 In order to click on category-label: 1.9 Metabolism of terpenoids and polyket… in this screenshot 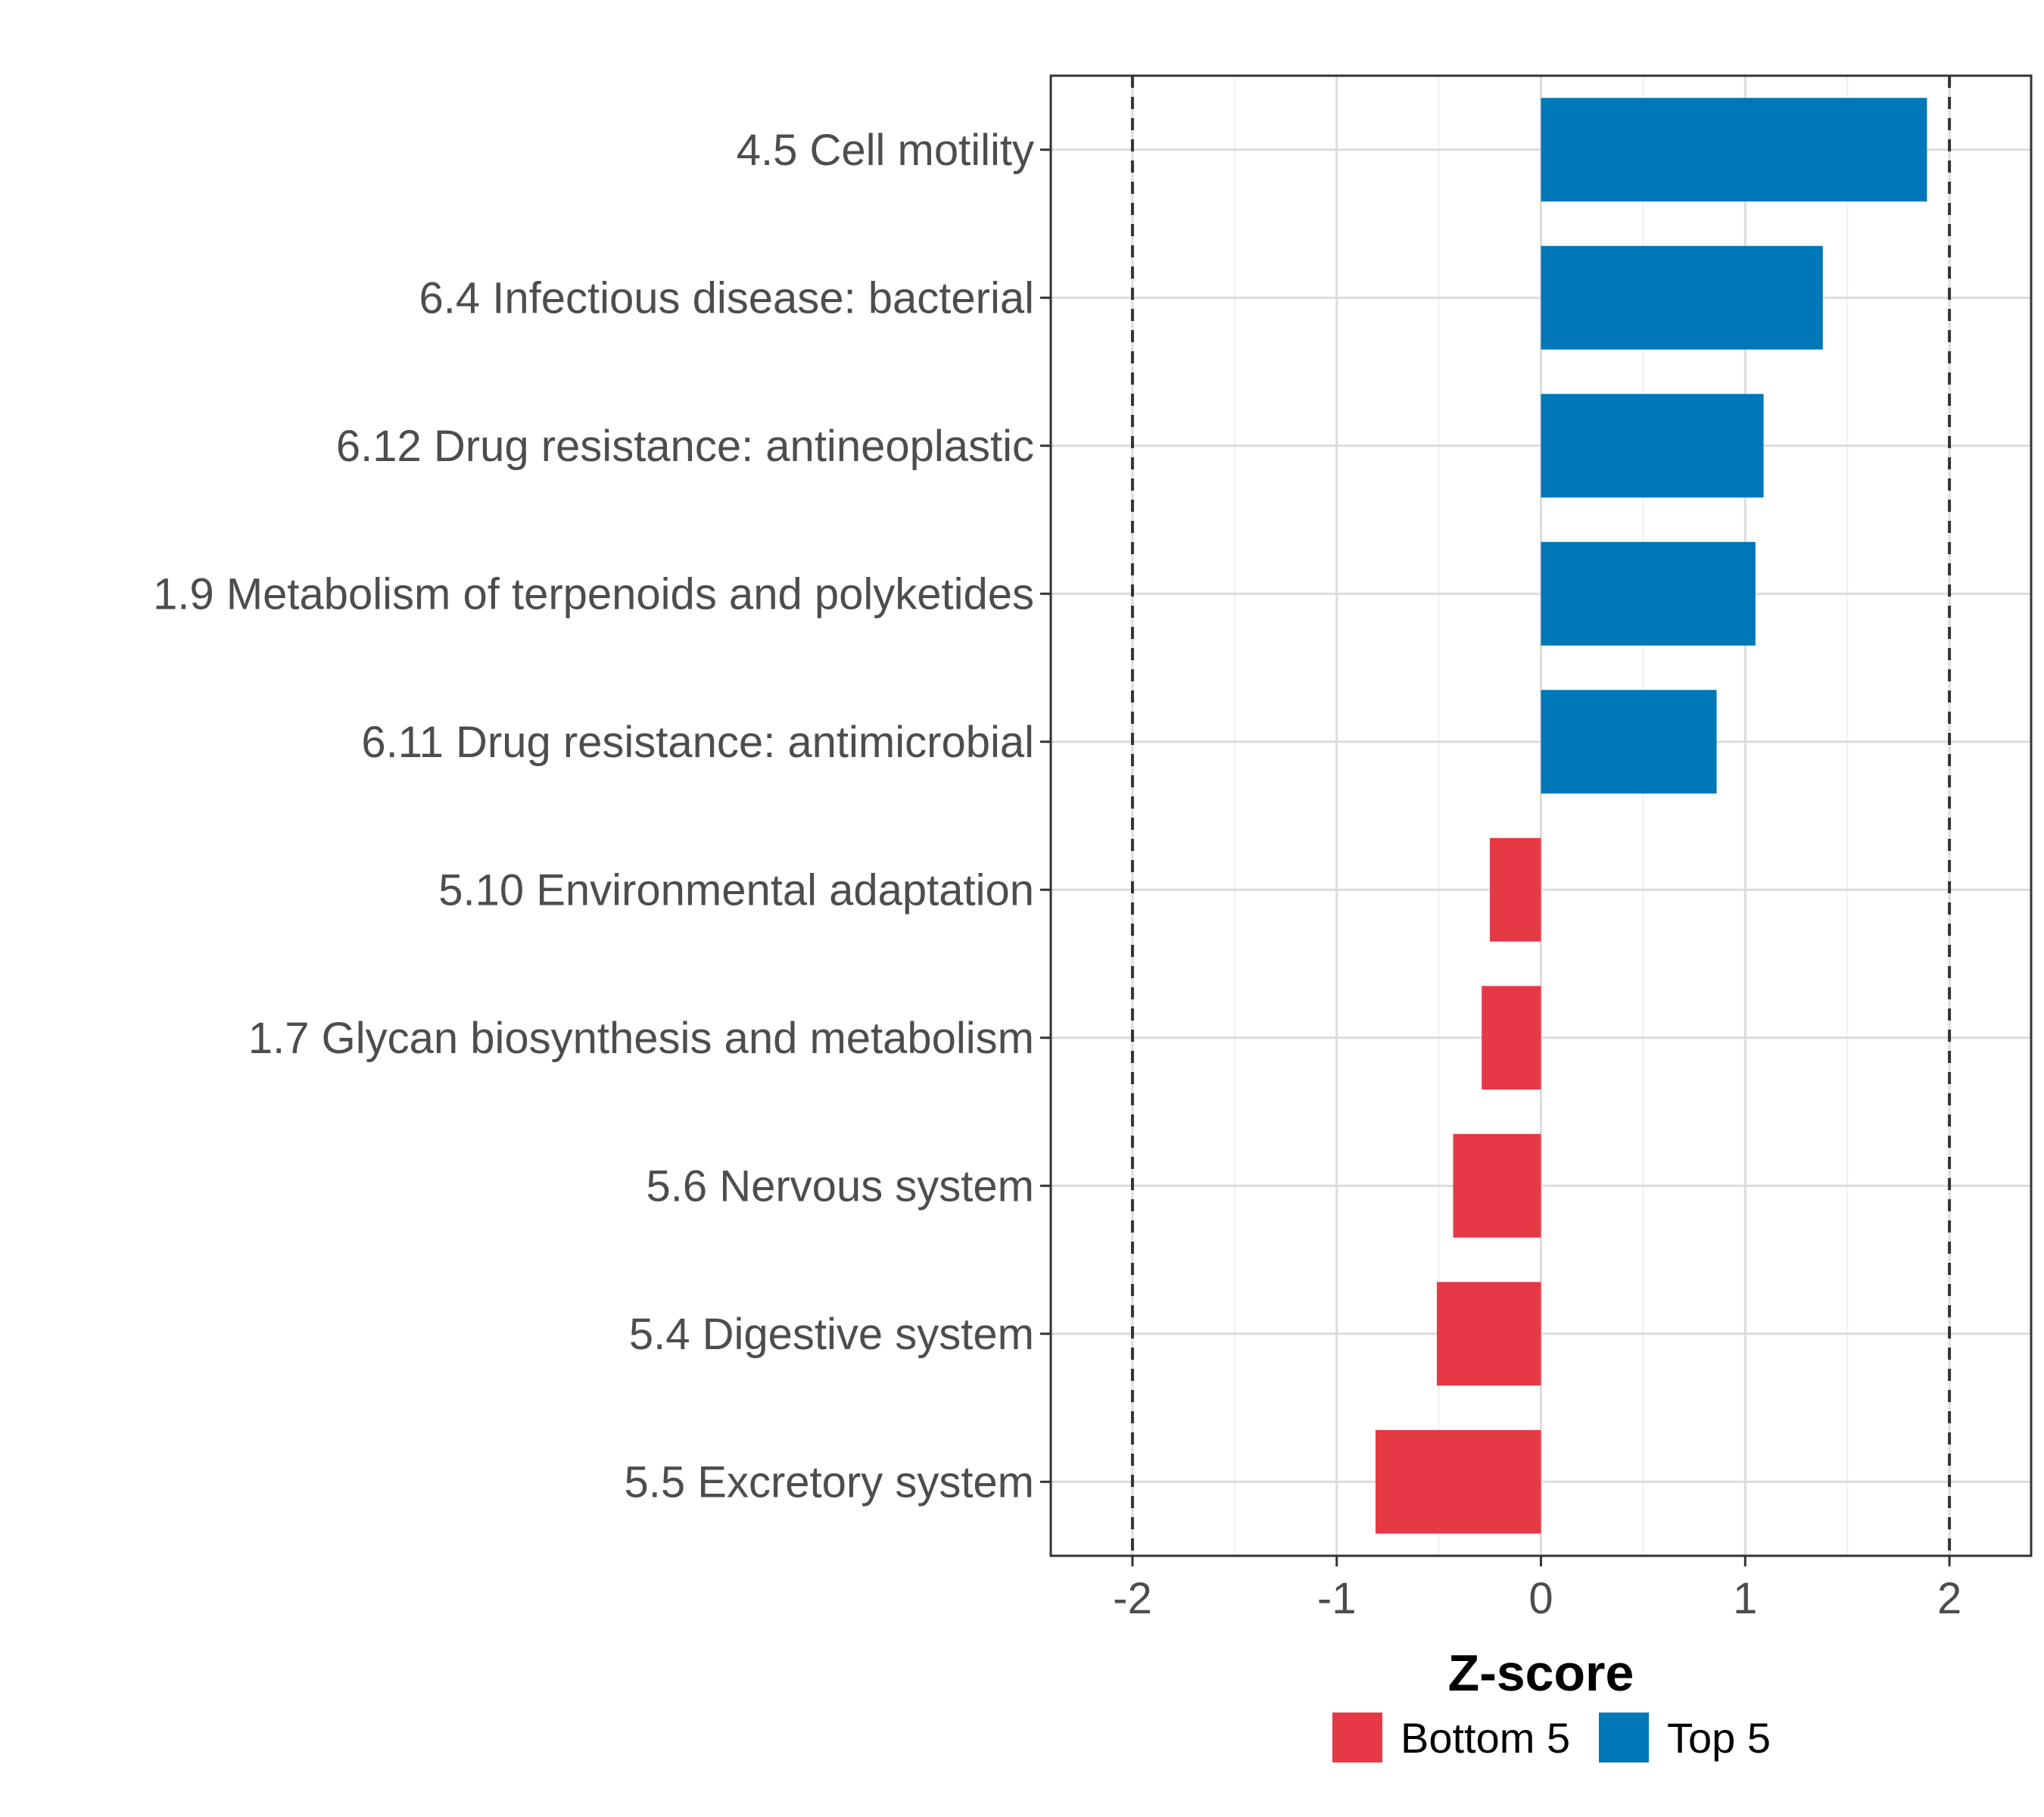, I will do `click(593, 594)`.